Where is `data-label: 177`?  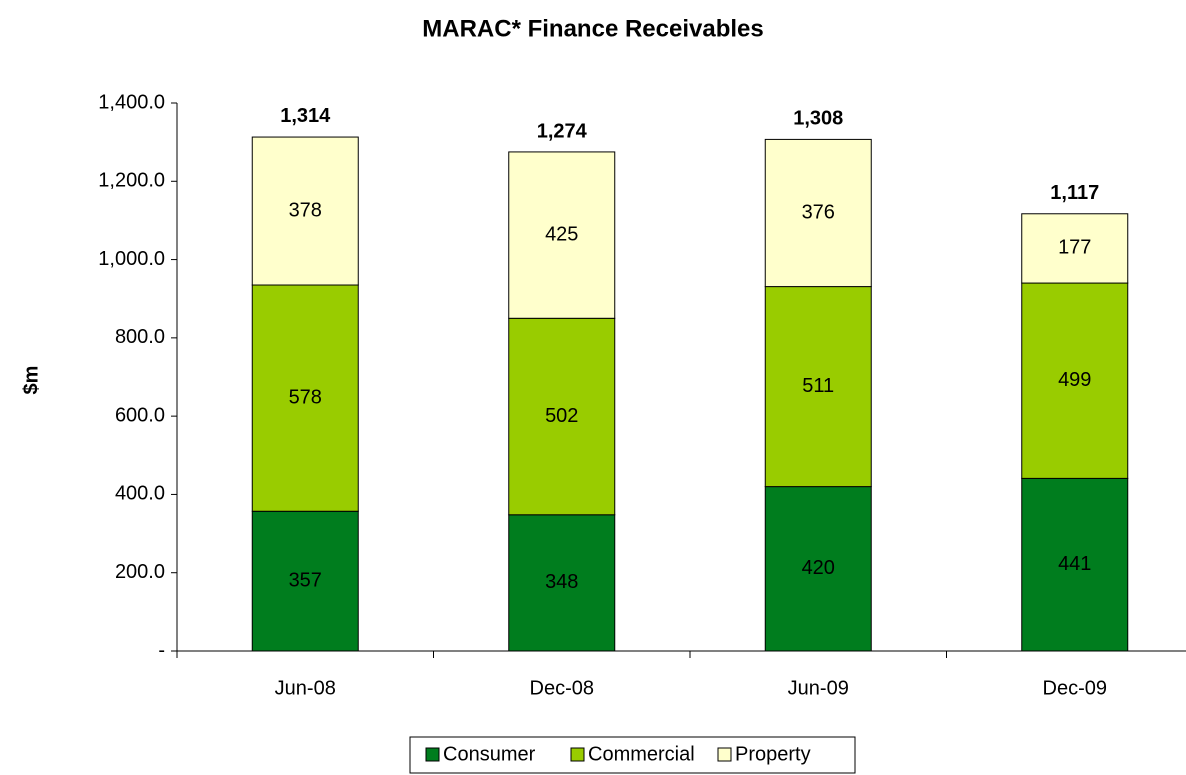 data-label: 177 is located at coordinates (1074, 248).